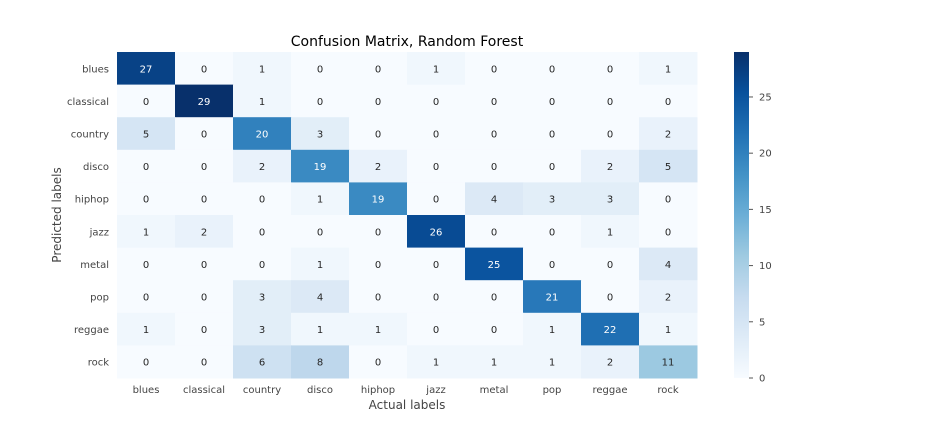  What do you see at coordinates (204, 390) in the screenshot?
I see `x-tick-label: classical` at bounding box center [204, 390].